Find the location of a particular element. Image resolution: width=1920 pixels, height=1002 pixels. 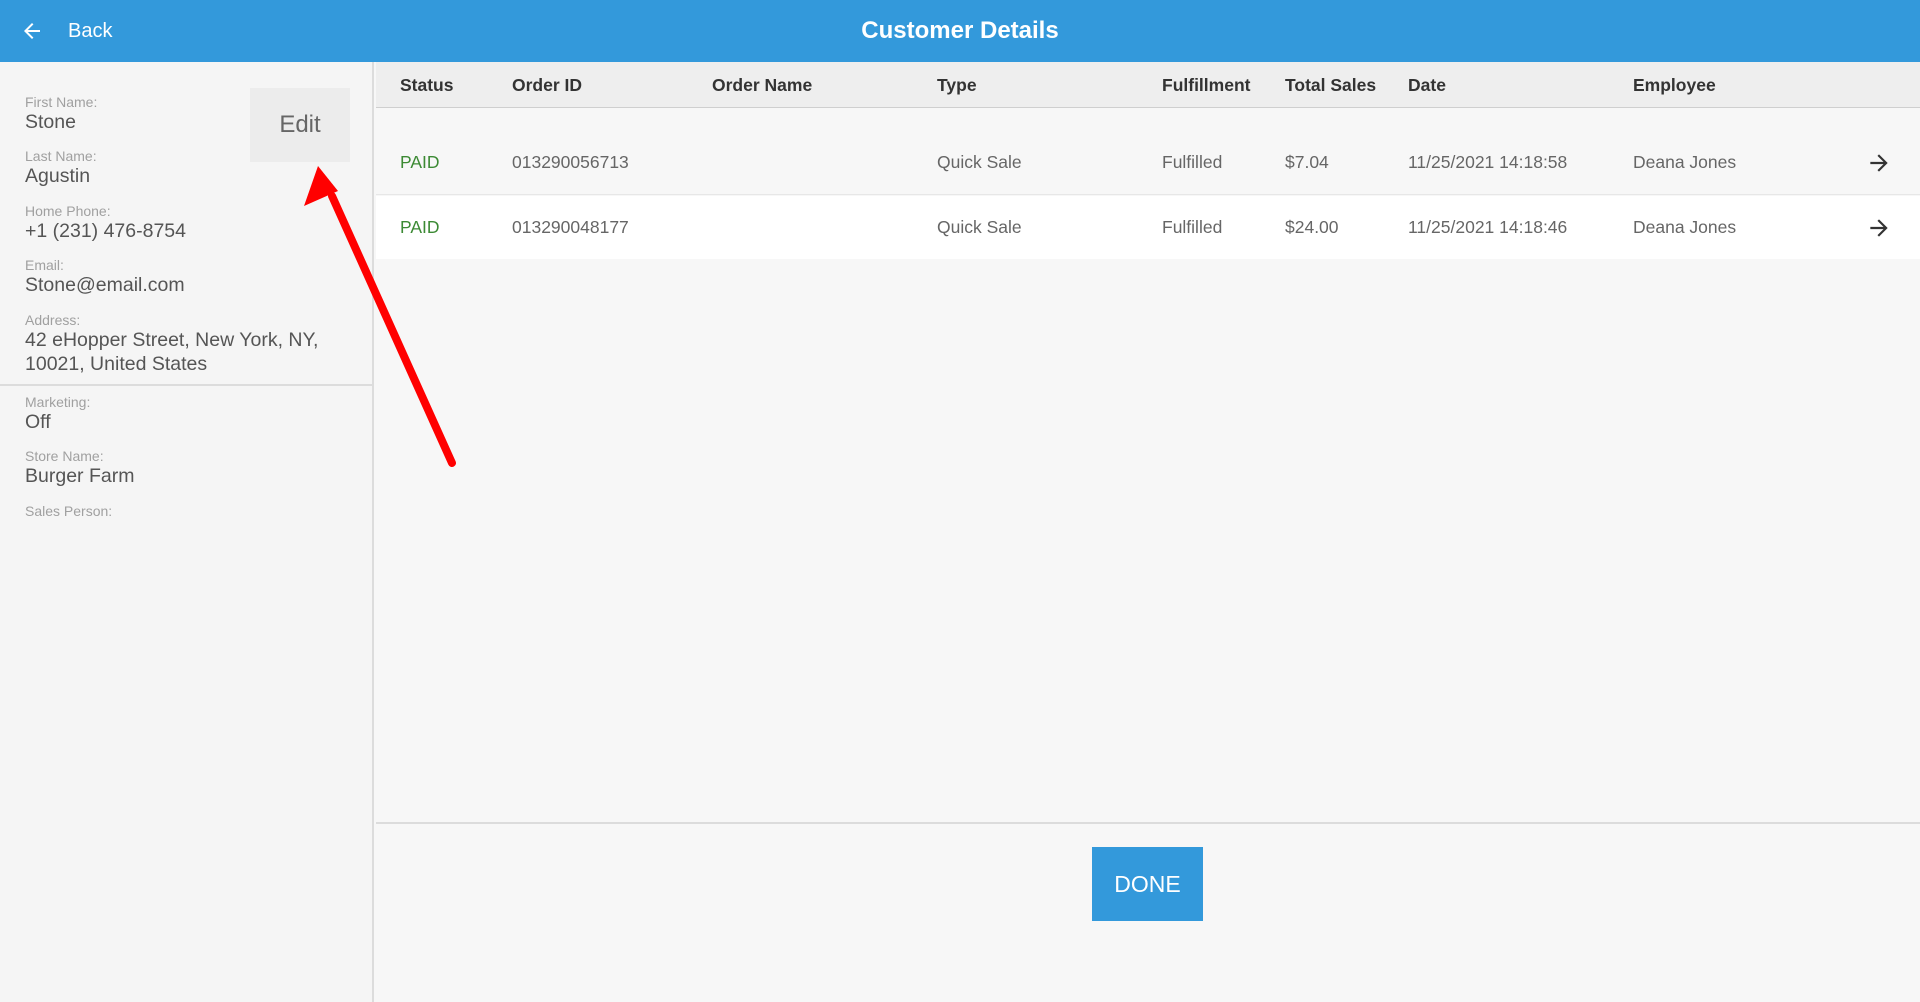

order-date: 11/25/2021 14:18:58 is located at coordinates (1488, 162).